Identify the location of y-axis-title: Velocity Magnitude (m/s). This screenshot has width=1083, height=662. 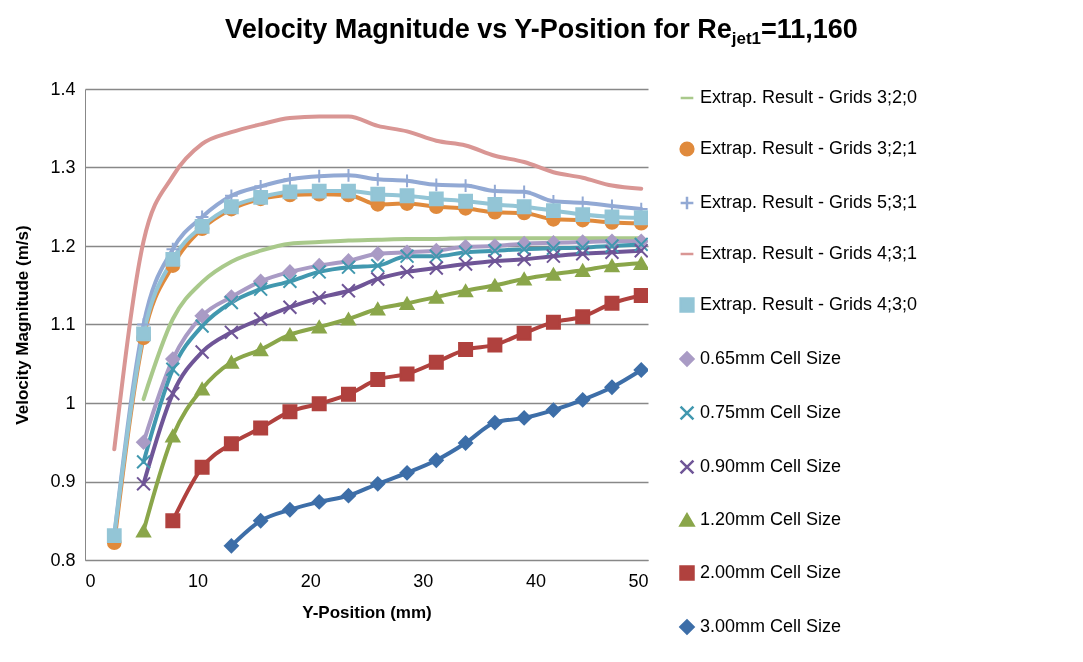
(23, 325).